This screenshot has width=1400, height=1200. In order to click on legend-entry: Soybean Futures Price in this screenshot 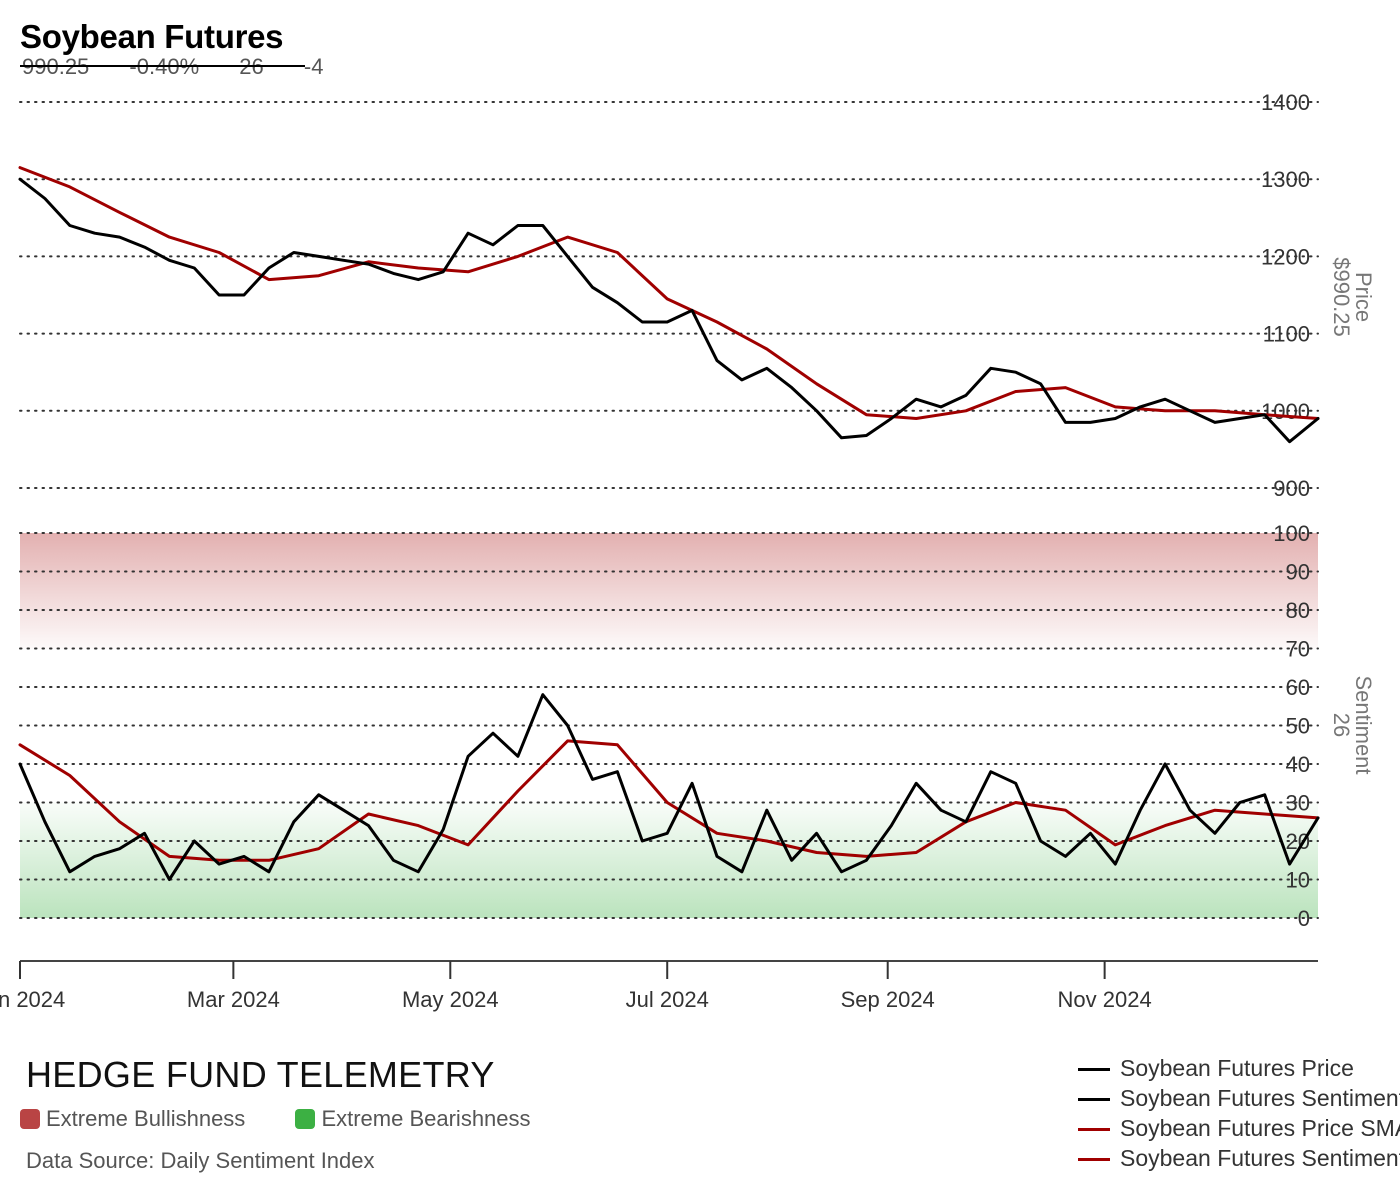, I will do `click(1239, 1068)`.